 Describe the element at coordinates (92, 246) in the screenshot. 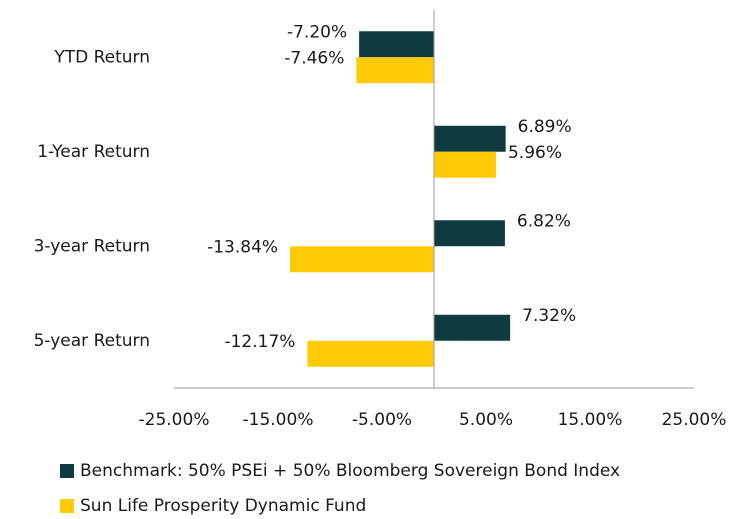

I see `category-label: 3-year Return` at that location.